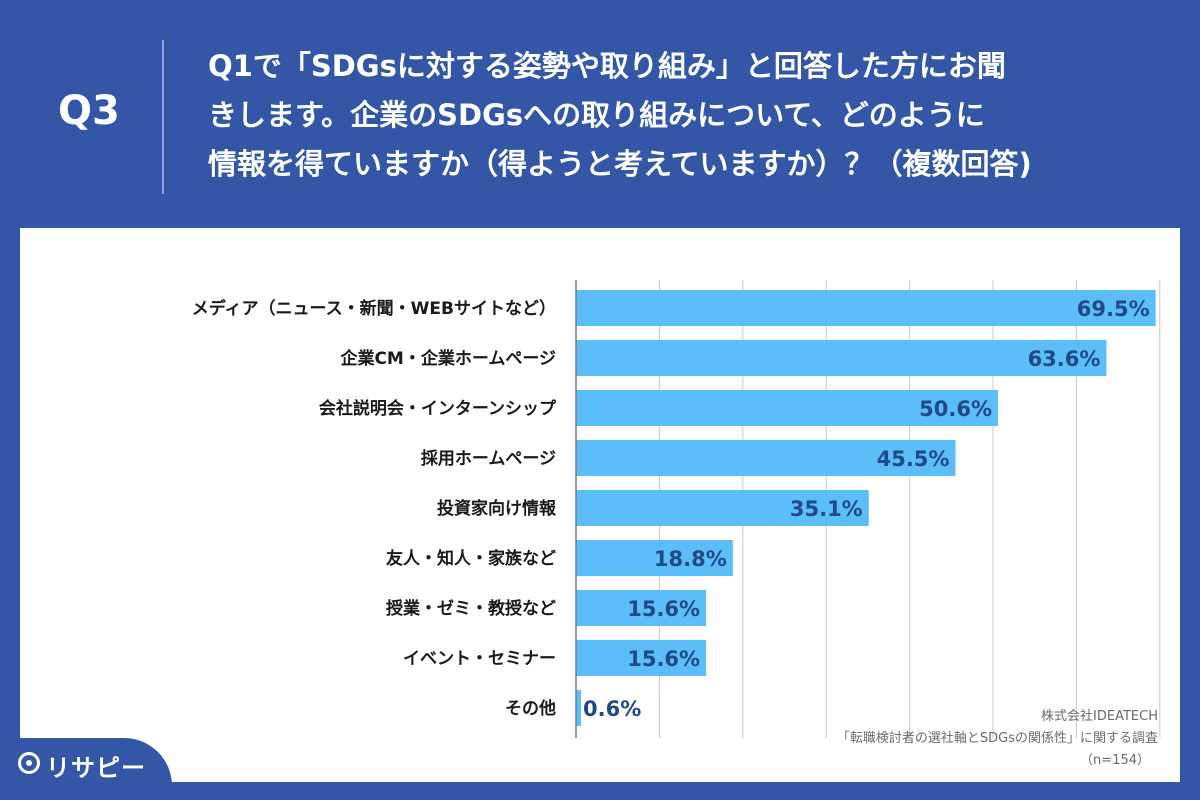  Describe the element at coordinates (955, 409) in the screenshot. I see `value-label: 50.6%` at that location.